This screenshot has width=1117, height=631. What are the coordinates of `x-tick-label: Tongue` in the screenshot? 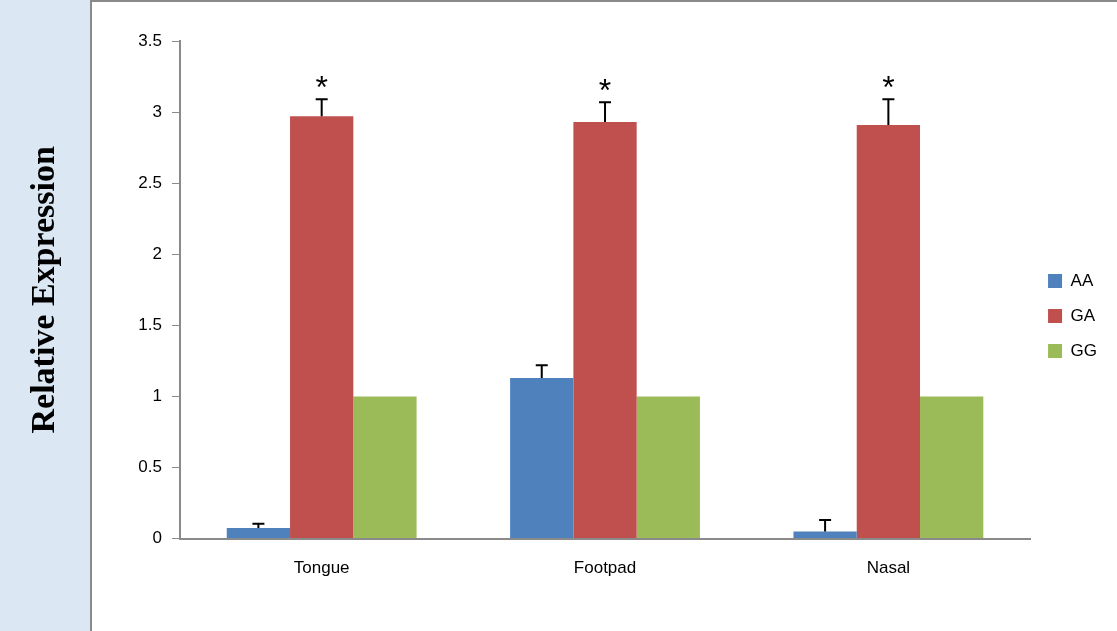 It's located at (321, 568).